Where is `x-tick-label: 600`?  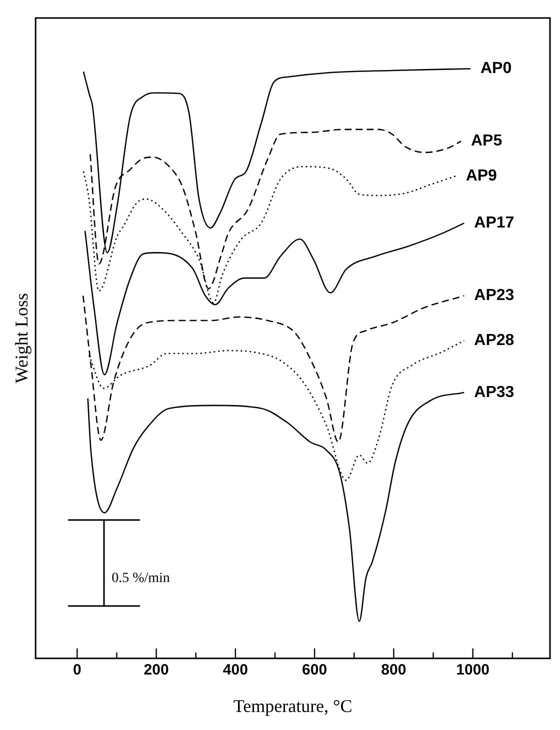
x-tick-label: 600 is located at coordinates (315, 670).